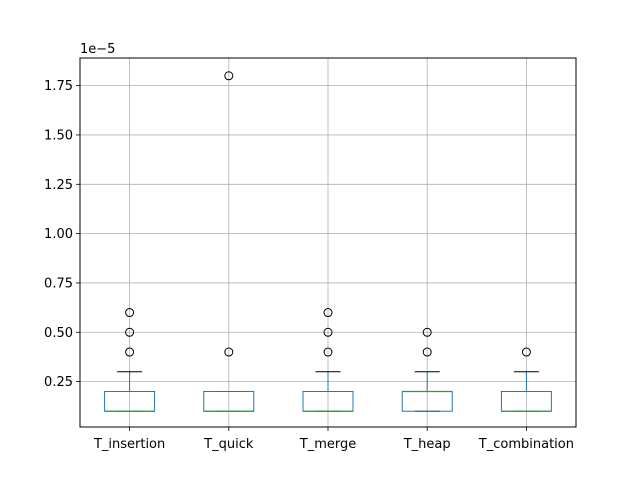 This screenshot has width=640, height=480. I want to click on y-axis: 0.25 0.50 0.75 1.00 1.25 1.50 1.75, so click(62, 234).